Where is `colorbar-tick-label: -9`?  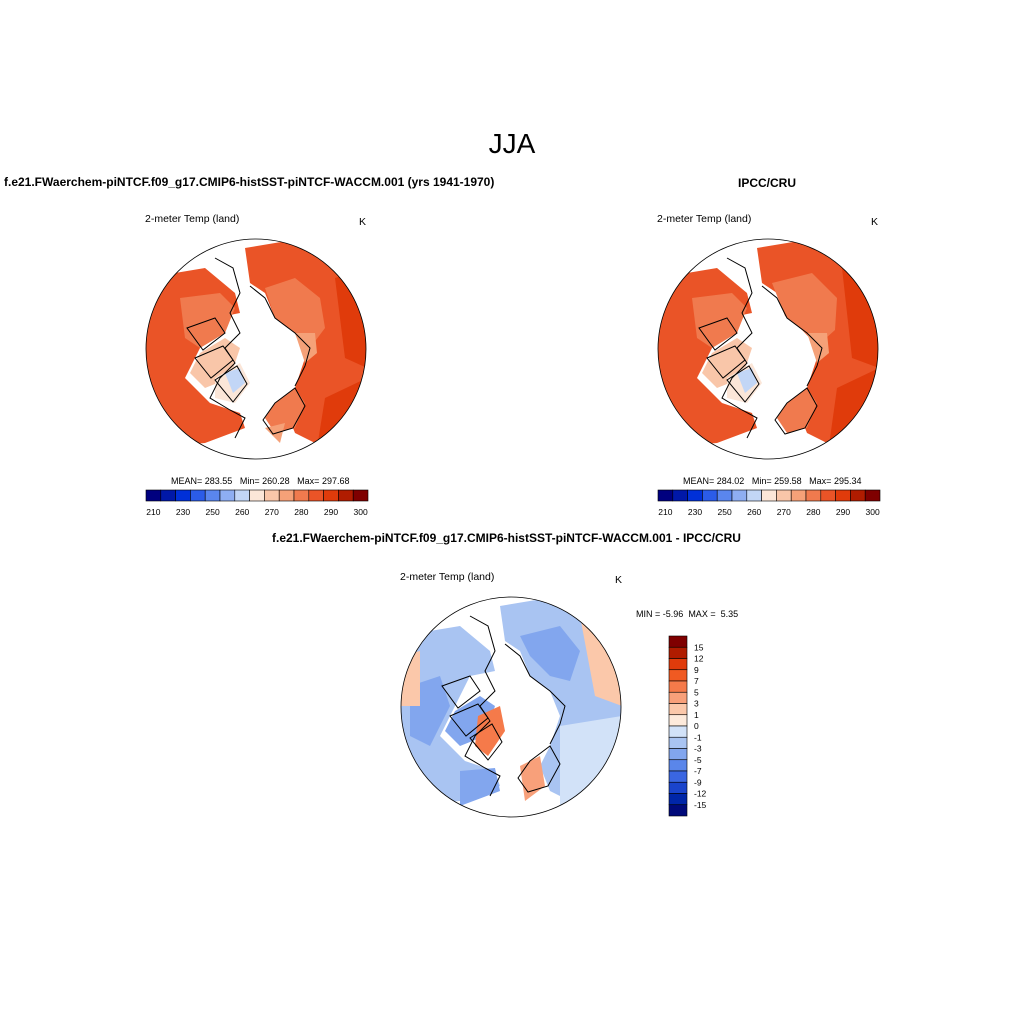
colorbar-tick-label: -9 is located at coordinates (698, 782).